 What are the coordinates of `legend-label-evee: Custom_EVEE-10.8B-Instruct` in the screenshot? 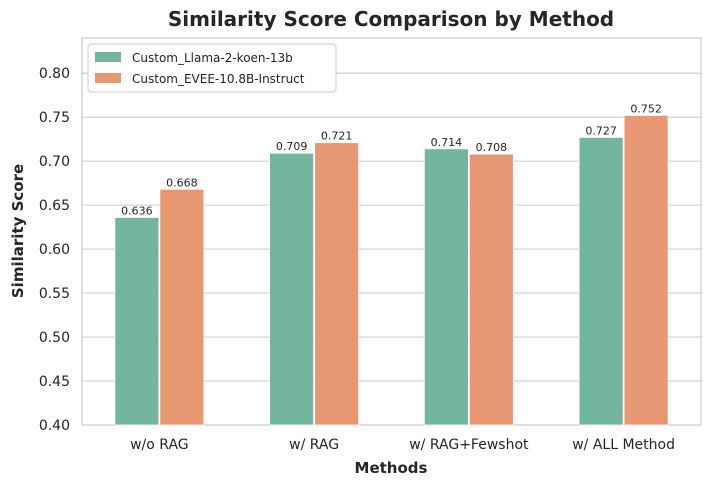 It's located at (218, 79).